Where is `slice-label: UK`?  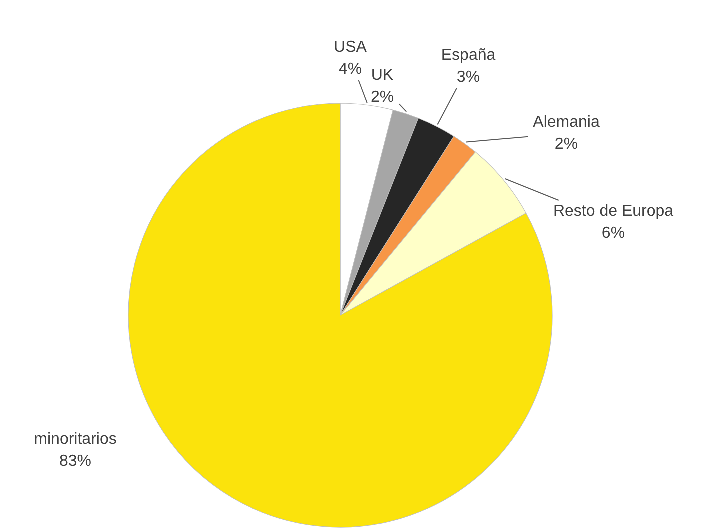
slice-label: UK is located at coordinates (382, 75).